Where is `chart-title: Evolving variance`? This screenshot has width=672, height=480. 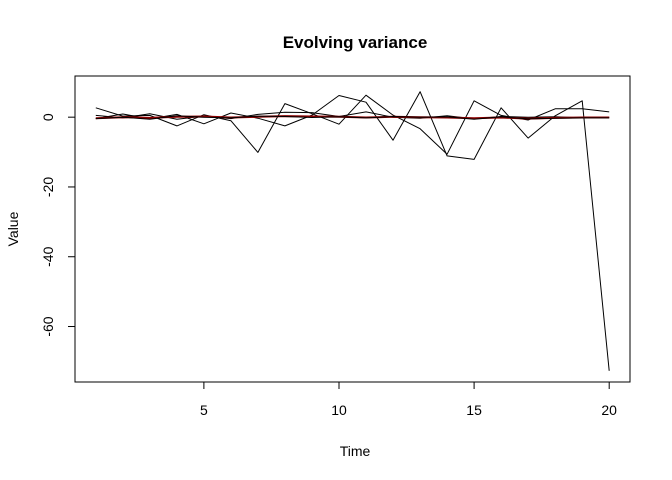
chart-title: Evolving variance is located at coordinates (355, 42).